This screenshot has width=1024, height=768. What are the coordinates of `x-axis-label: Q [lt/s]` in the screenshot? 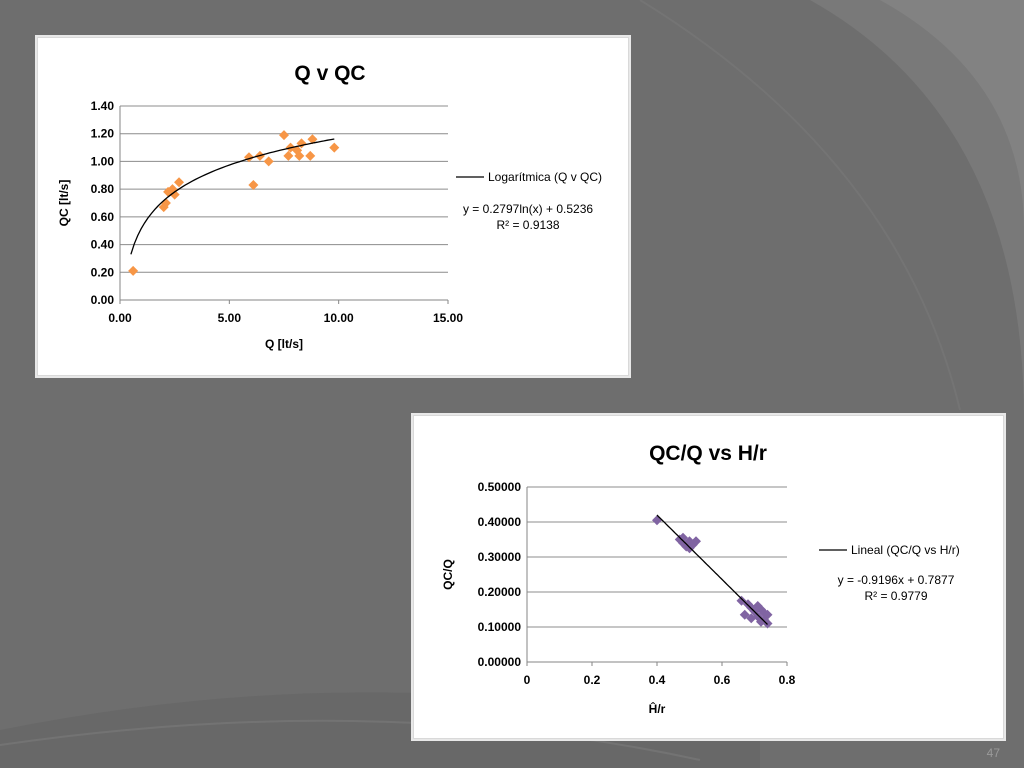 It's located at (284, 344).